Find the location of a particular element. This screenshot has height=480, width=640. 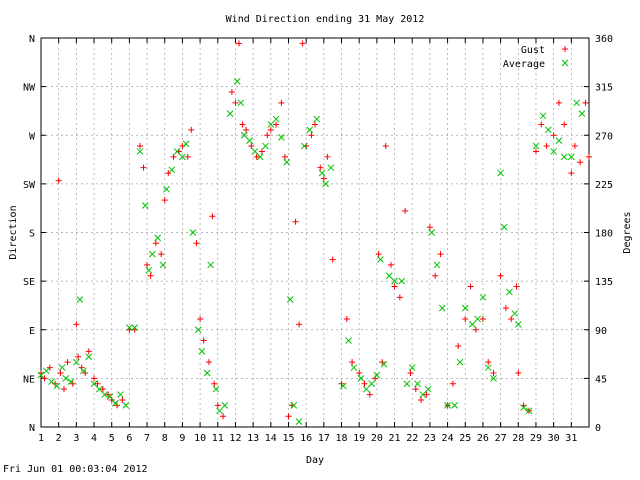

timestamp-footer: Fri Jun 01 00:03:04 2012 is located at coordinates (75, 469).